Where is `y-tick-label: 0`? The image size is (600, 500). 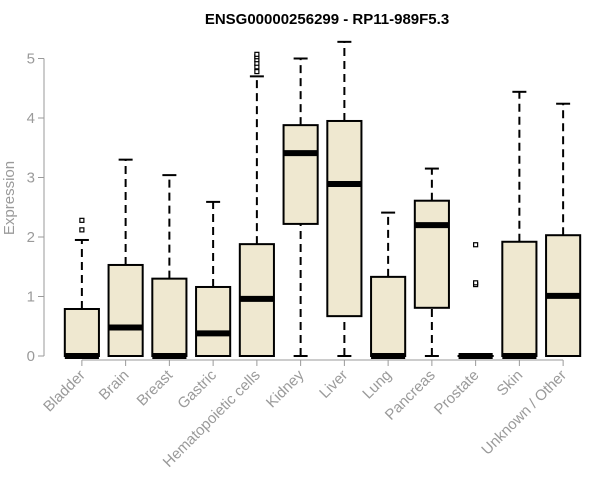 y-tick-label: 0 is located at coordinates (31, 356).